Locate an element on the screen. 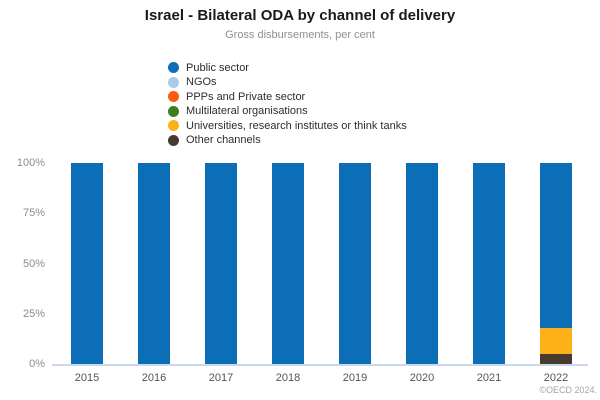 The height and width of the screenshot is (400, 600). bar-2021 is located at coordinates (489, 263).